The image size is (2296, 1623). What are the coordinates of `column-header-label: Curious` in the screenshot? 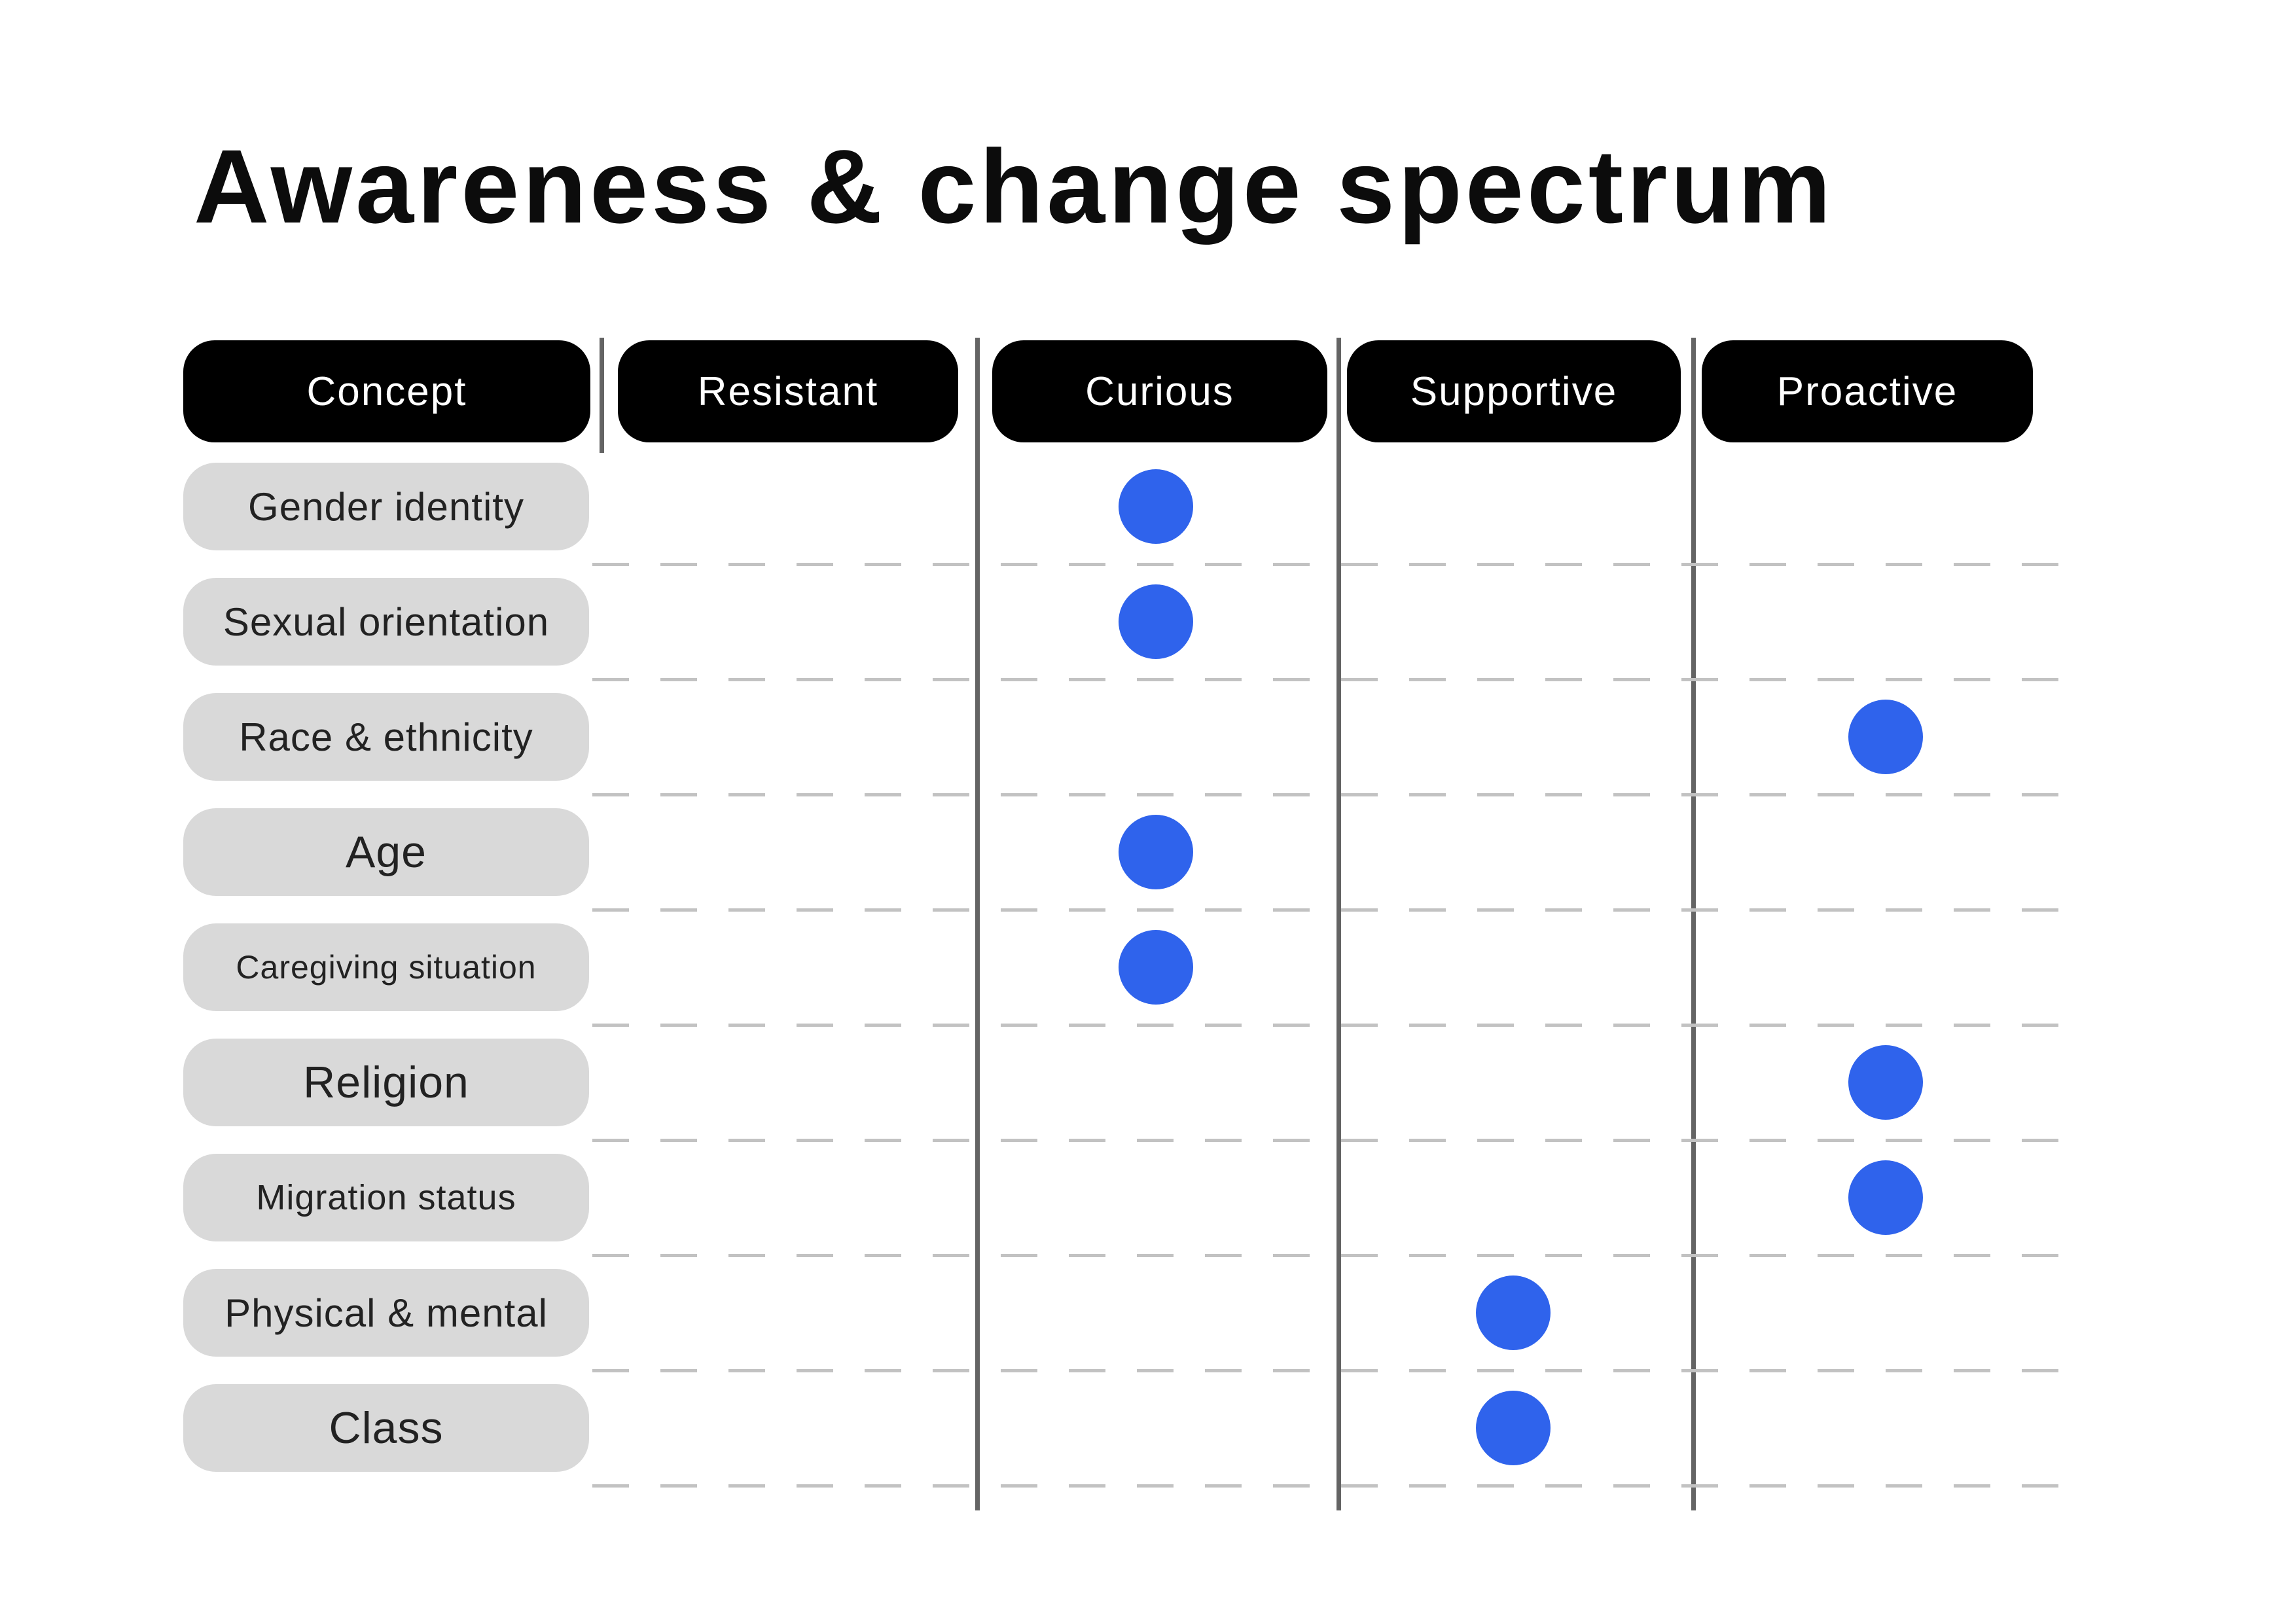 It's located at (1159, 391).